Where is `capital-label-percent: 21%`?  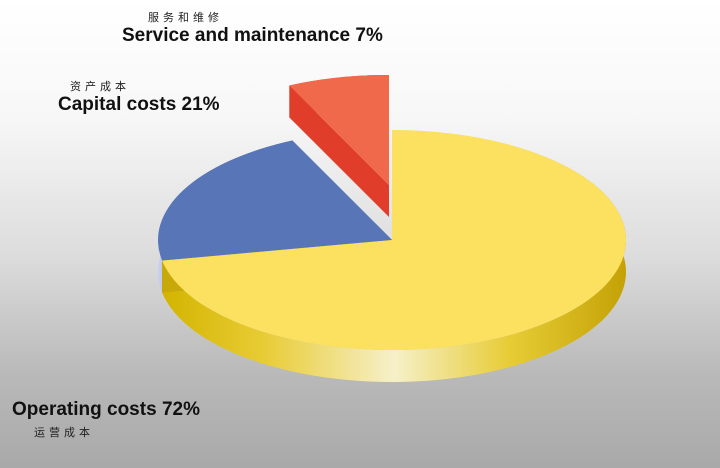 capital-label-percent: 21% is located at coordinates (200, 104).